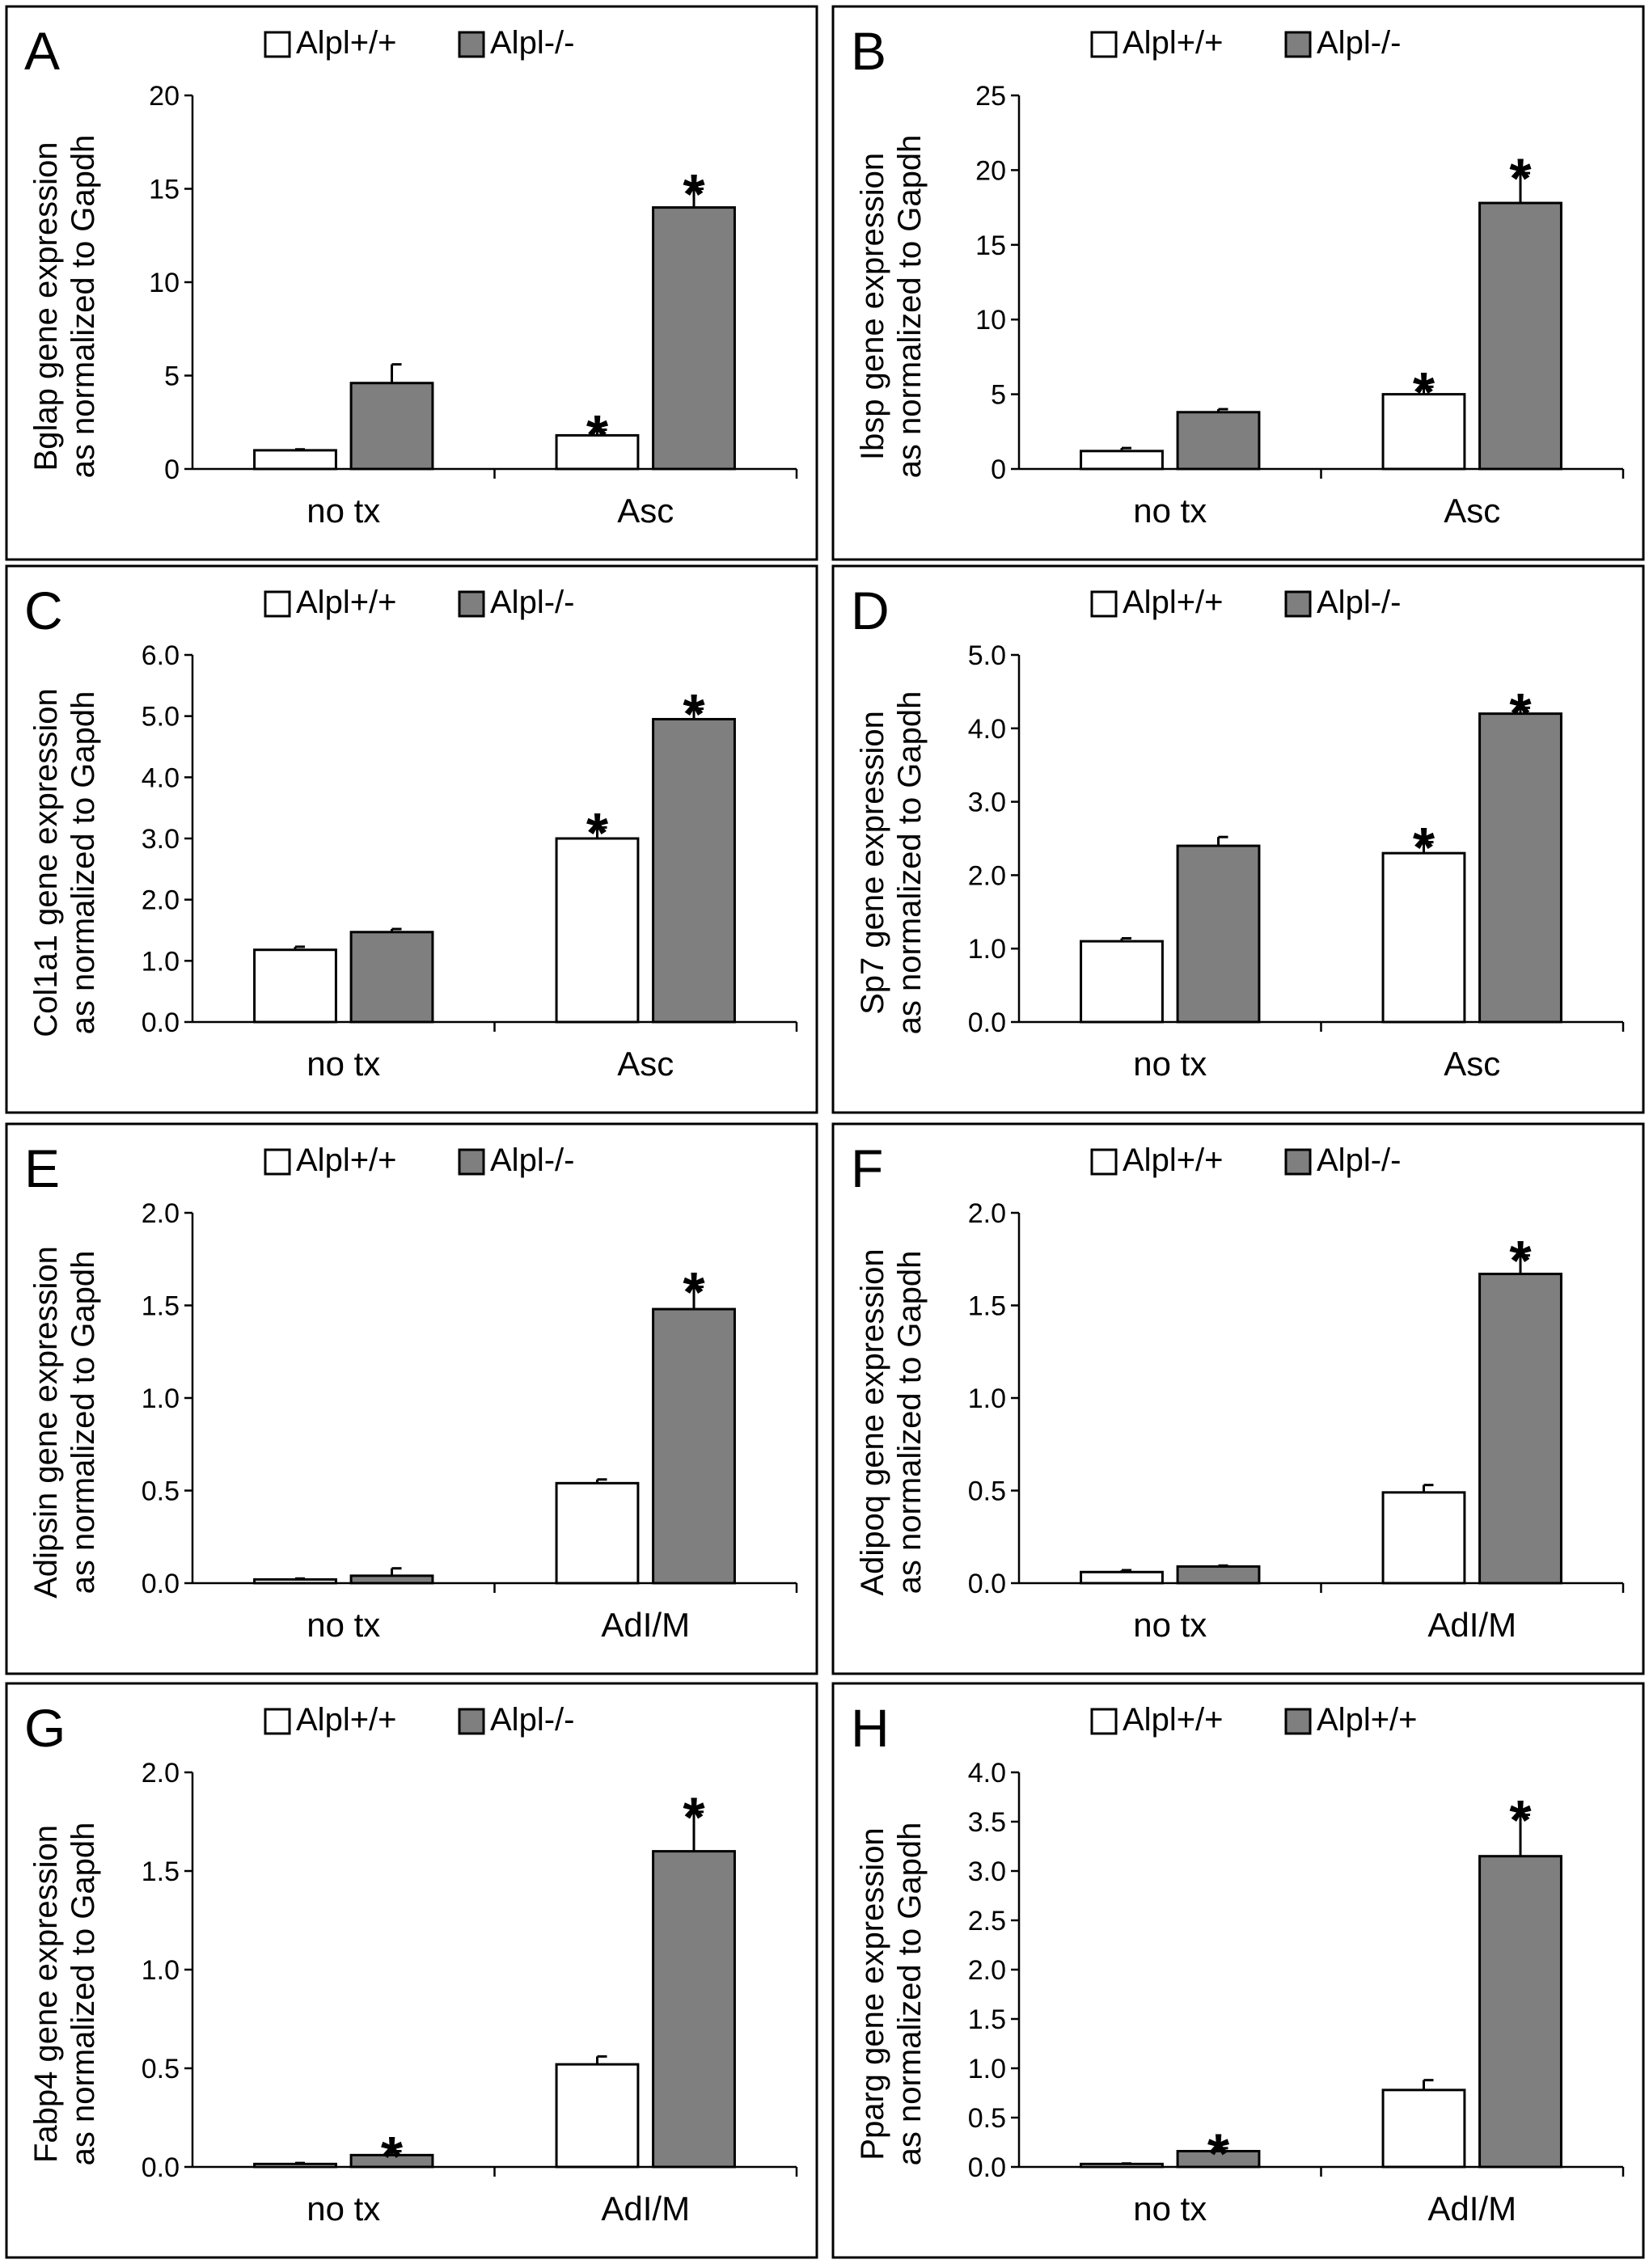 The width and height of the screenshot is (1649, 2268). Describe the element at coordinates (987, 1822) in the screenshot. I see `y-tick-label: 3.5` at that location.